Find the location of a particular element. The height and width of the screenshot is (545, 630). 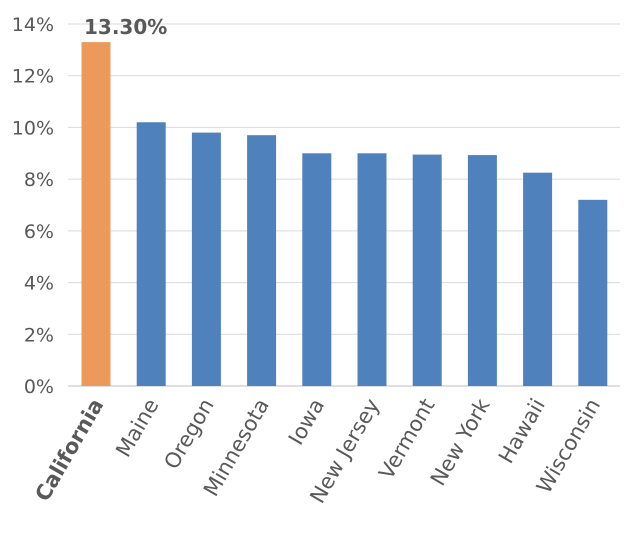

bar-oregon is located at coordinates (206, 259).